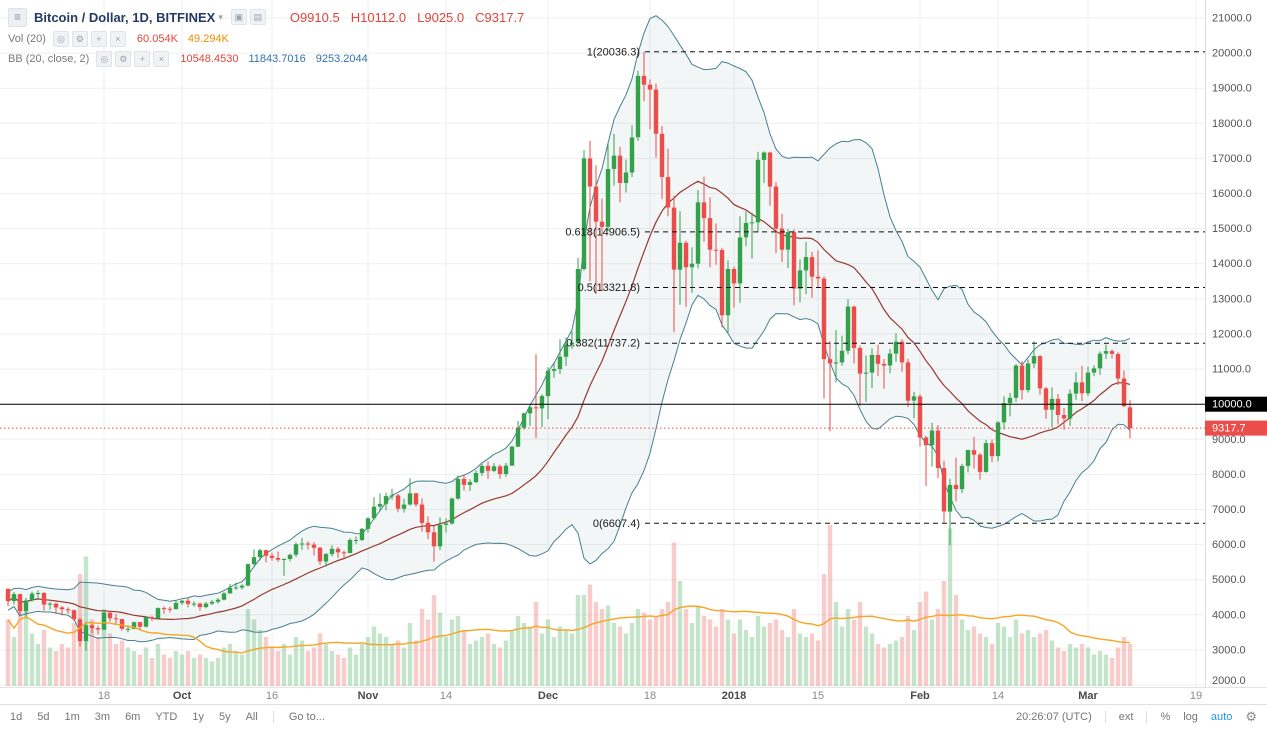  I want to click on svg-text: 15000.0, so click(1232, 229).